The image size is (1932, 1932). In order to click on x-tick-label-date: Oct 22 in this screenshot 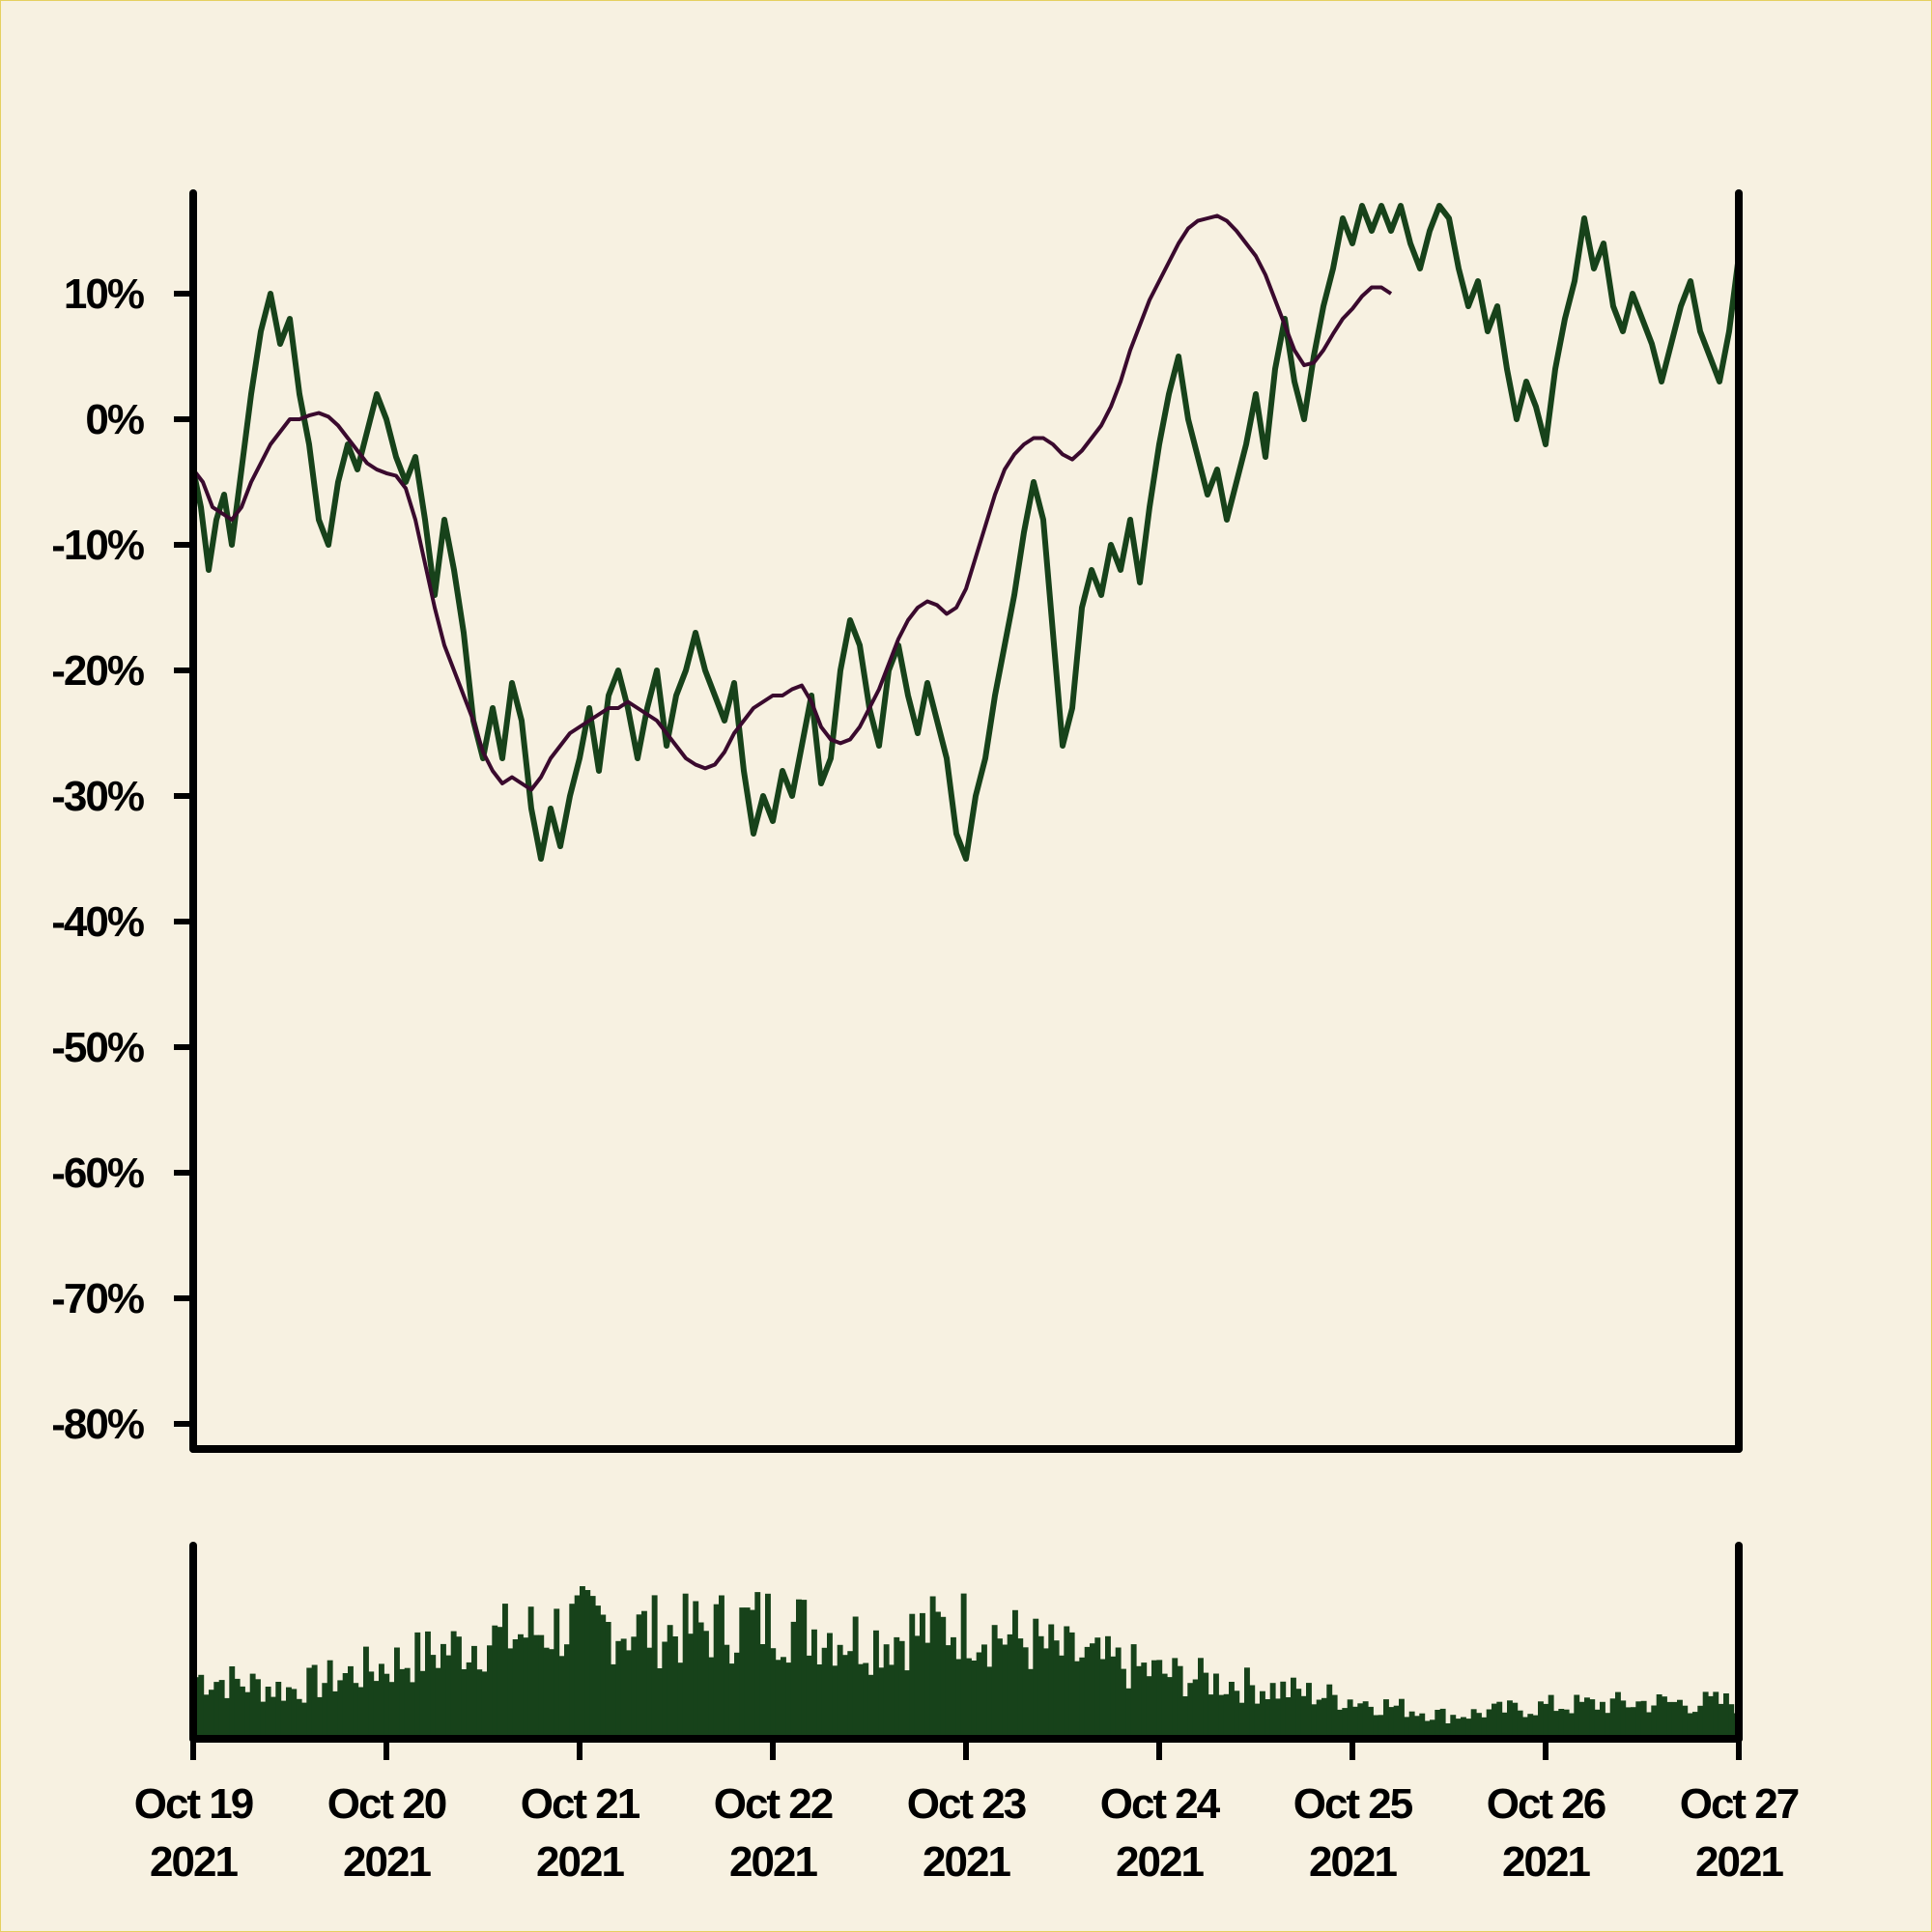, I will do `click(773, 1804)`.